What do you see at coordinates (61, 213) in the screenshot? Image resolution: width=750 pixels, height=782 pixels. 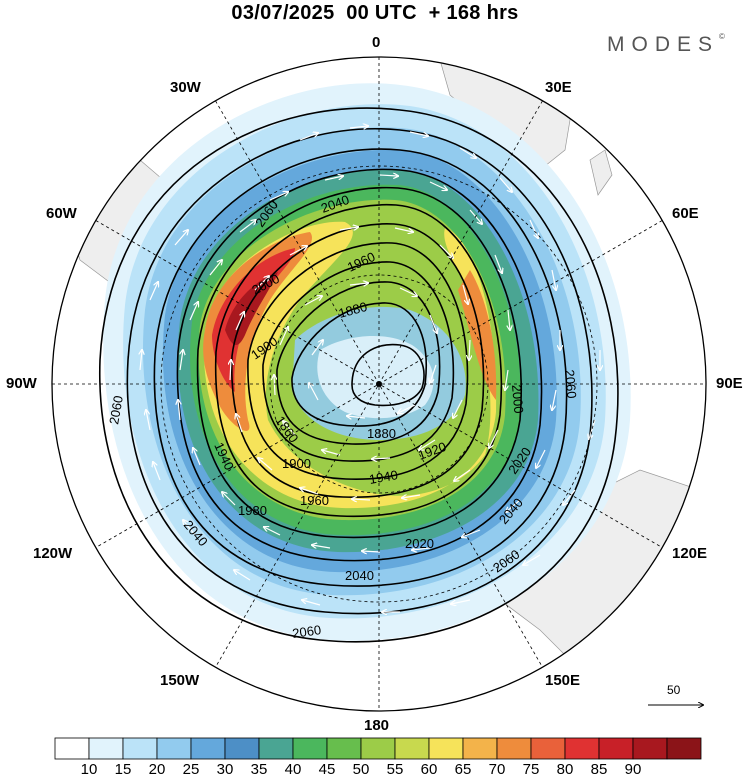 I see `longitude-label-60w: 60W` at bounding box center [61, 213].